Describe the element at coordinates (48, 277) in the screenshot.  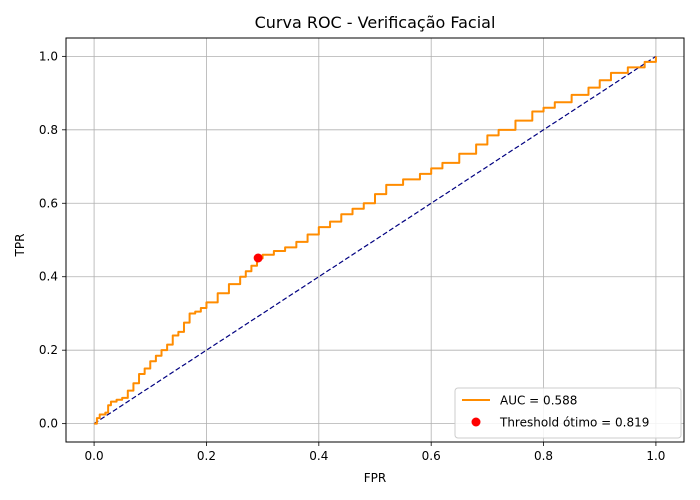
I see `y-tick-label: 0.4` at that location.